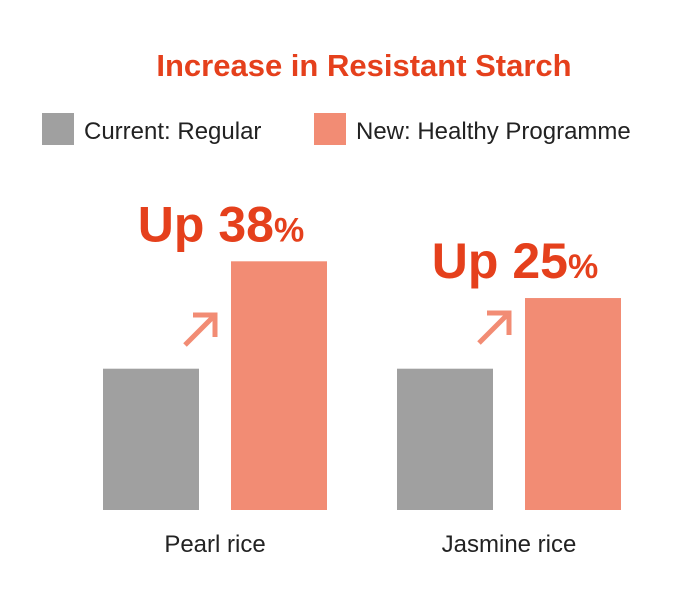  I want to click on bar-jasmine-rice-new, so click(573, 404).